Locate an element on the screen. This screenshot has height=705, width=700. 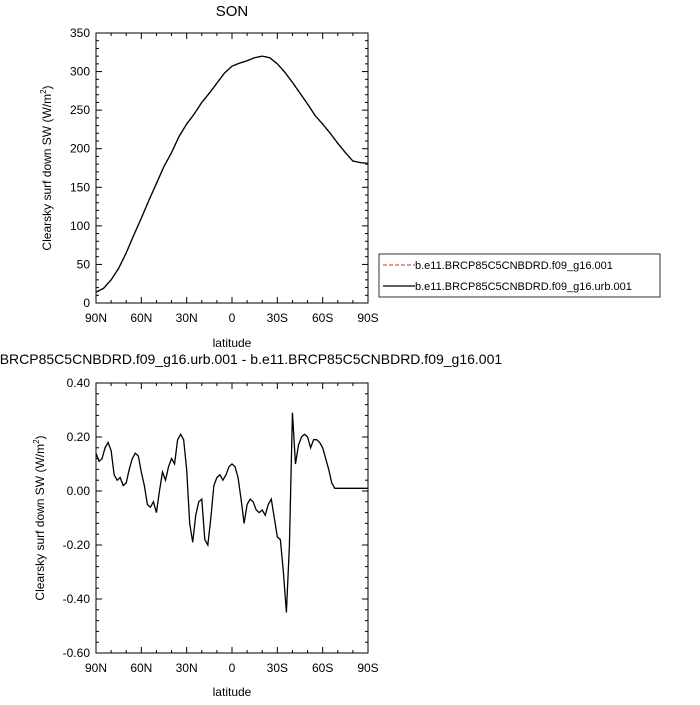
bottom-x-tick-label: 30N is located at coordinates (187, 668).